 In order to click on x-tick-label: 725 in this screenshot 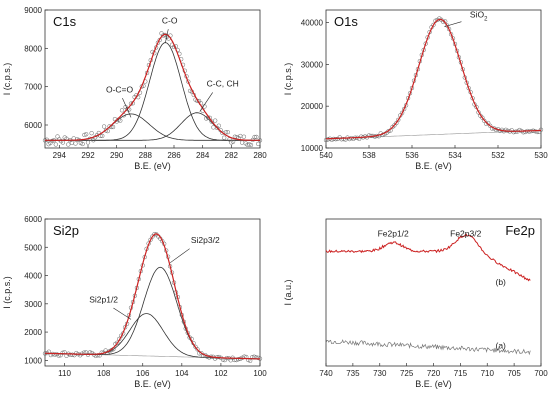, I will do `click(407, 373)`.